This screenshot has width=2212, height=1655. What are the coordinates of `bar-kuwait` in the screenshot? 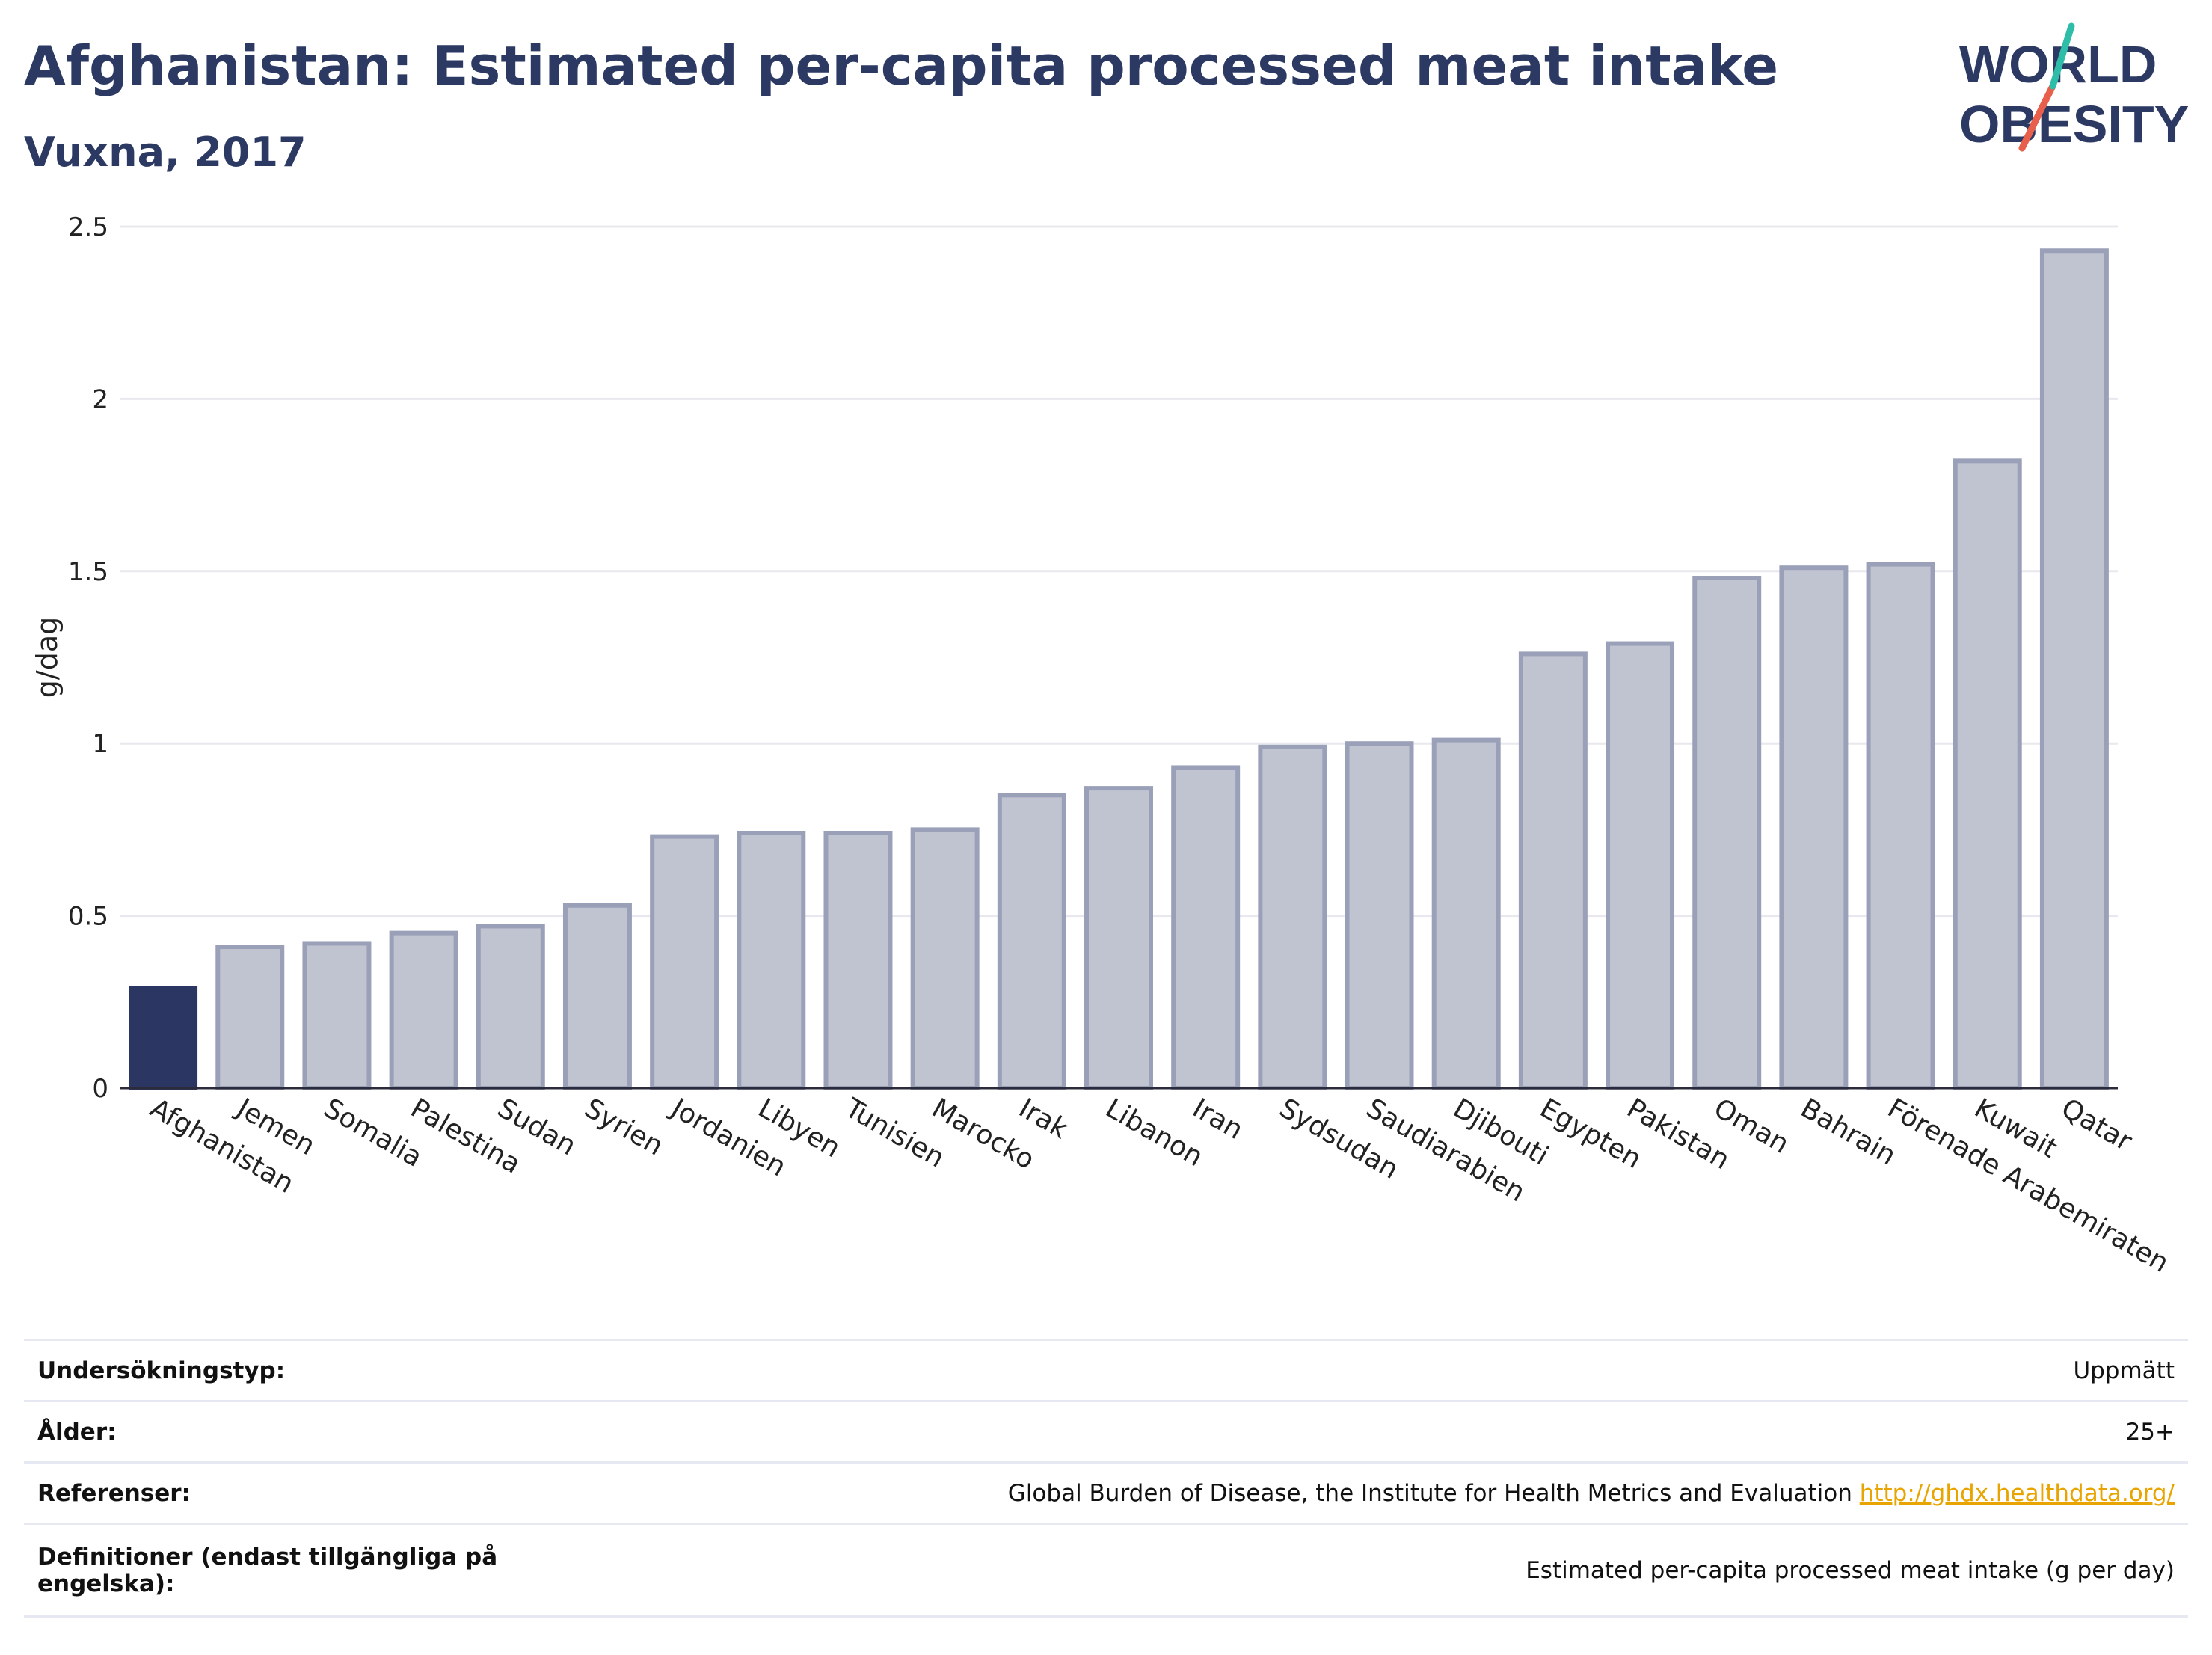 It's located at (1987, 774).